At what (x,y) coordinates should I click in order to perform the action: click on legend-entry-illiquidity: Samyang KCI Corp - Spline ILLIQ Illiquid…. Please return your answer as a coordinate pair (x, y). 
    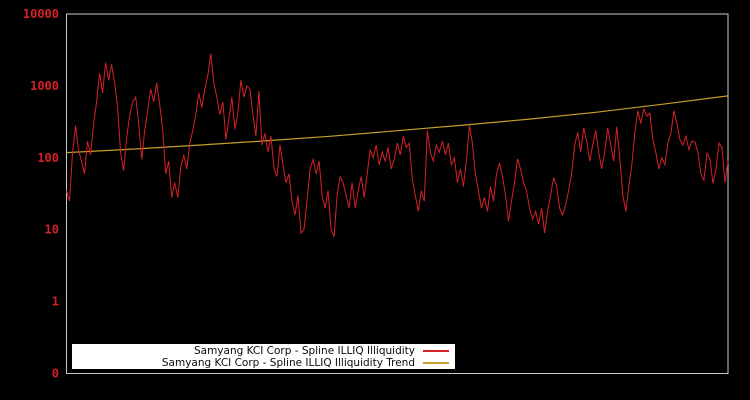
    Looking at the image, I should click on (260, 351).